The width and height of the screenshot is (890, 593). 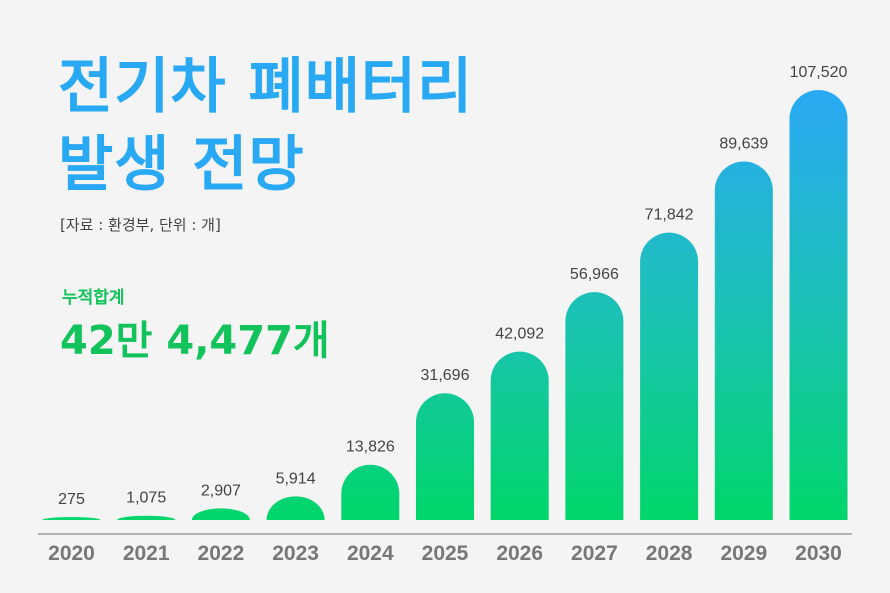 I want to click on value-label-2029: 89,639, so click(x=743, y=144).